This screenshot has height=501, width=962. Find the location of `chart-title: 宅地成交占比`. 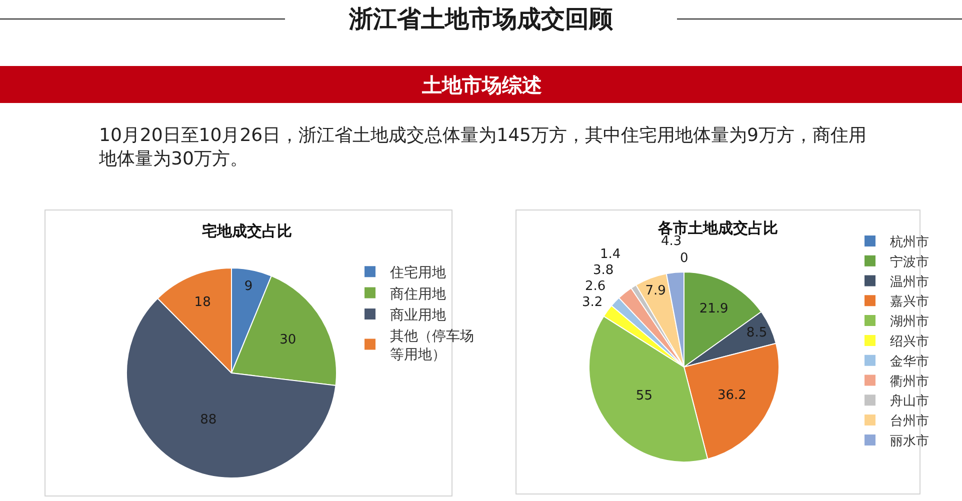

chart-title: 宅地成交占比 is located at coordinates (247, 231).